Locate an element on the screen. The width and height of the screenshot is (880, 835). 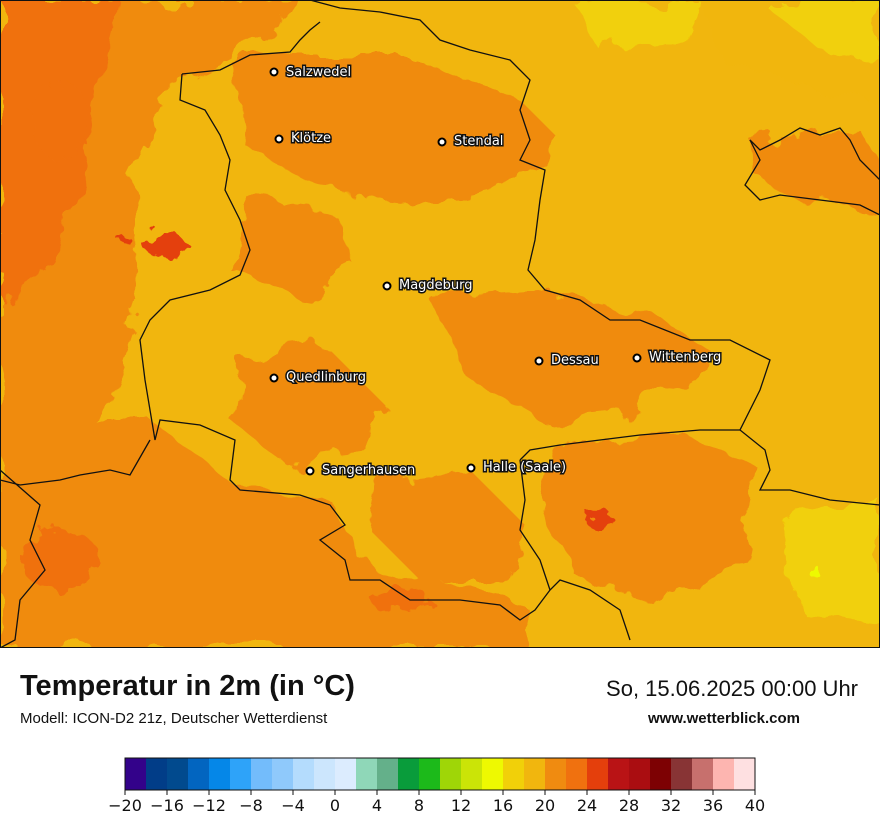
legend-tick-label: 28 is located at coordinates (629, 805).